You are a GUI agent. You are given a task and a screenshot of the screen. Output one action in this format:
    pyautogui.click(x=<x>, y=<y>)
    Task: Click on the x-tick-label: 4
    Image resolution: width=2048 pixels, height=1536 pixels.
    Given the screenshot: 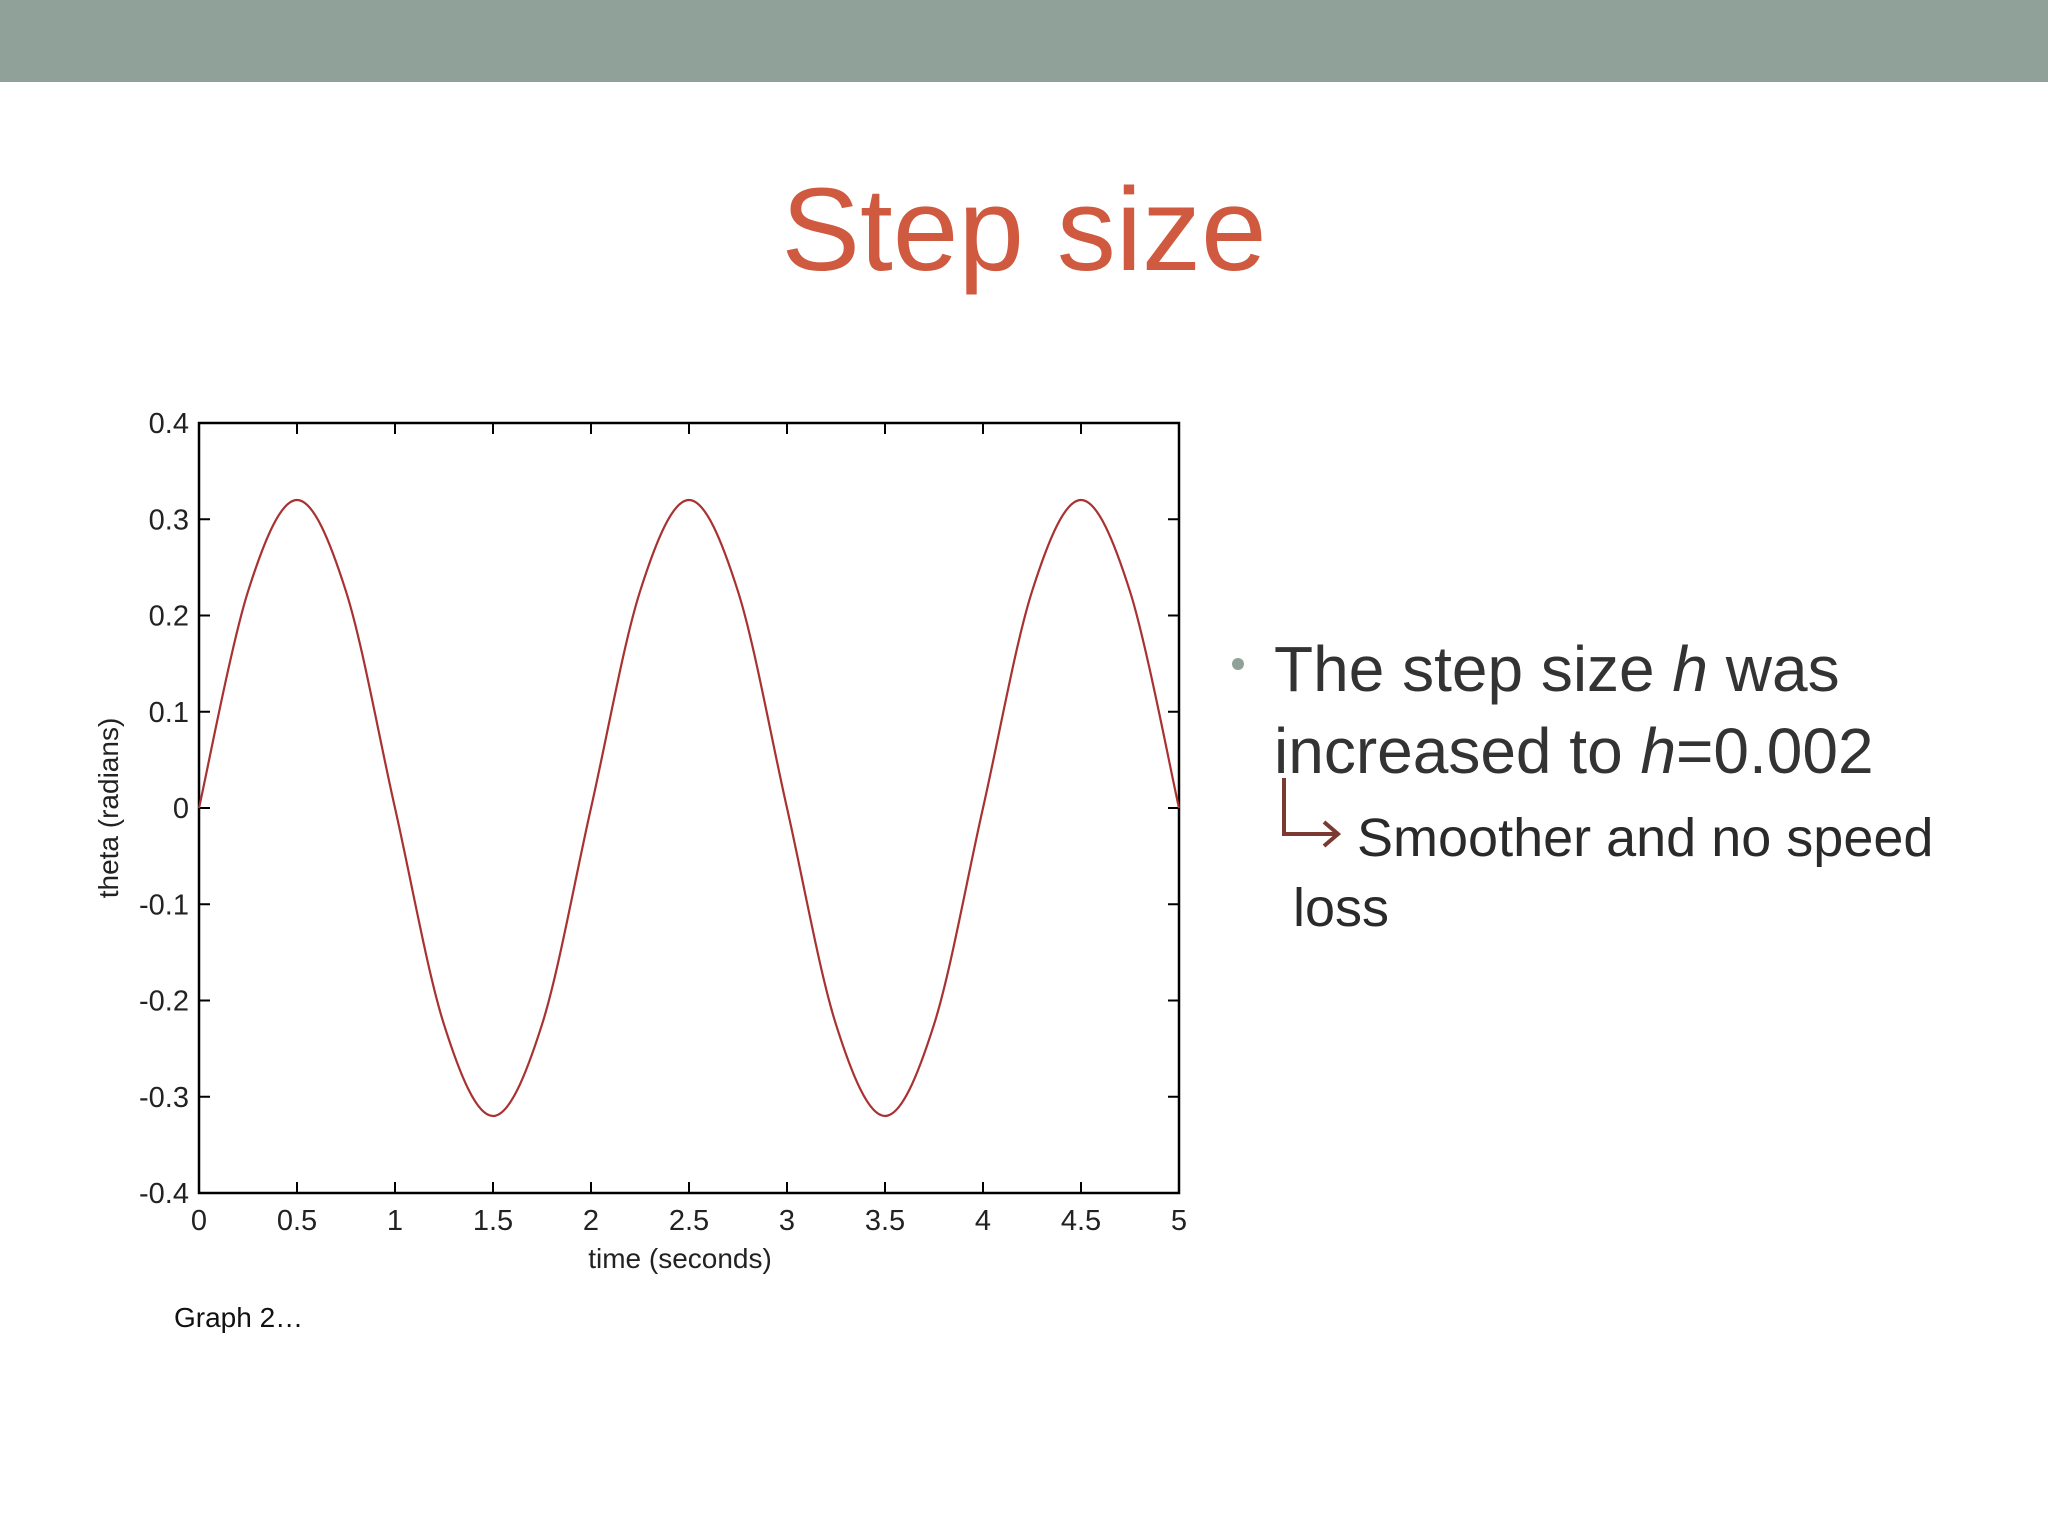 What is the action you would take?
    pyautogui.click(x=983, y=1221)
    